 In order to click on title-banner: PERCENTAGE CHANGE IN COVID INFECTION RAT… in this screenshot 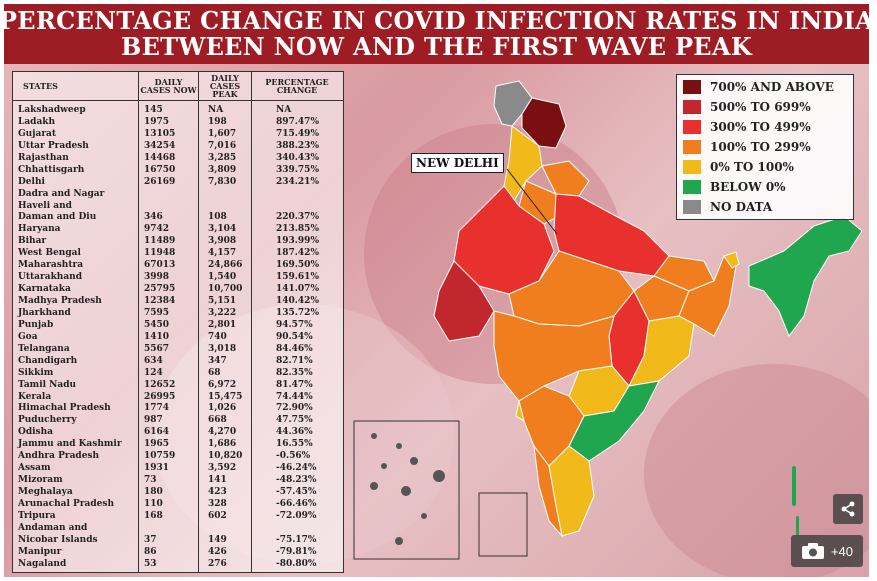, I will do `click(436, 34)`.